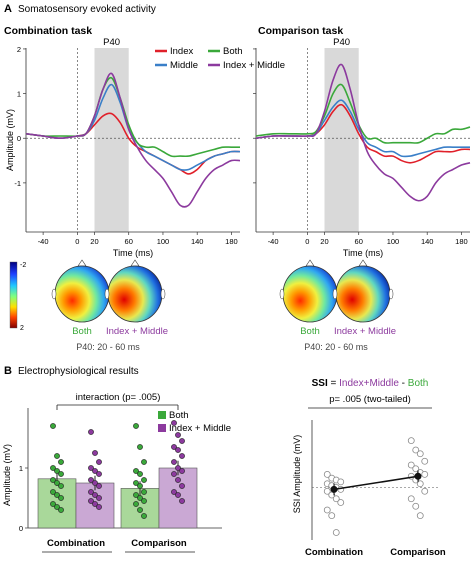  Describe the element at coordinates (135, 291) in the screenshot. I see `scalp-map-combination-index-middle` at that location.